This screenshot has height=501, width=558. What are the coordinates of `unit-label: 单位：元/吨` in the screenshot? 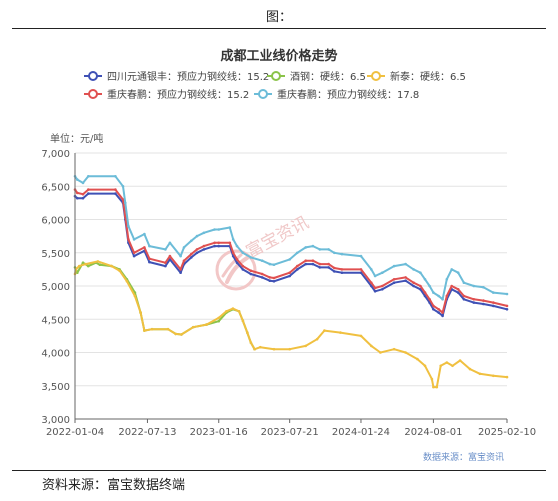 It's located at (76, 138).